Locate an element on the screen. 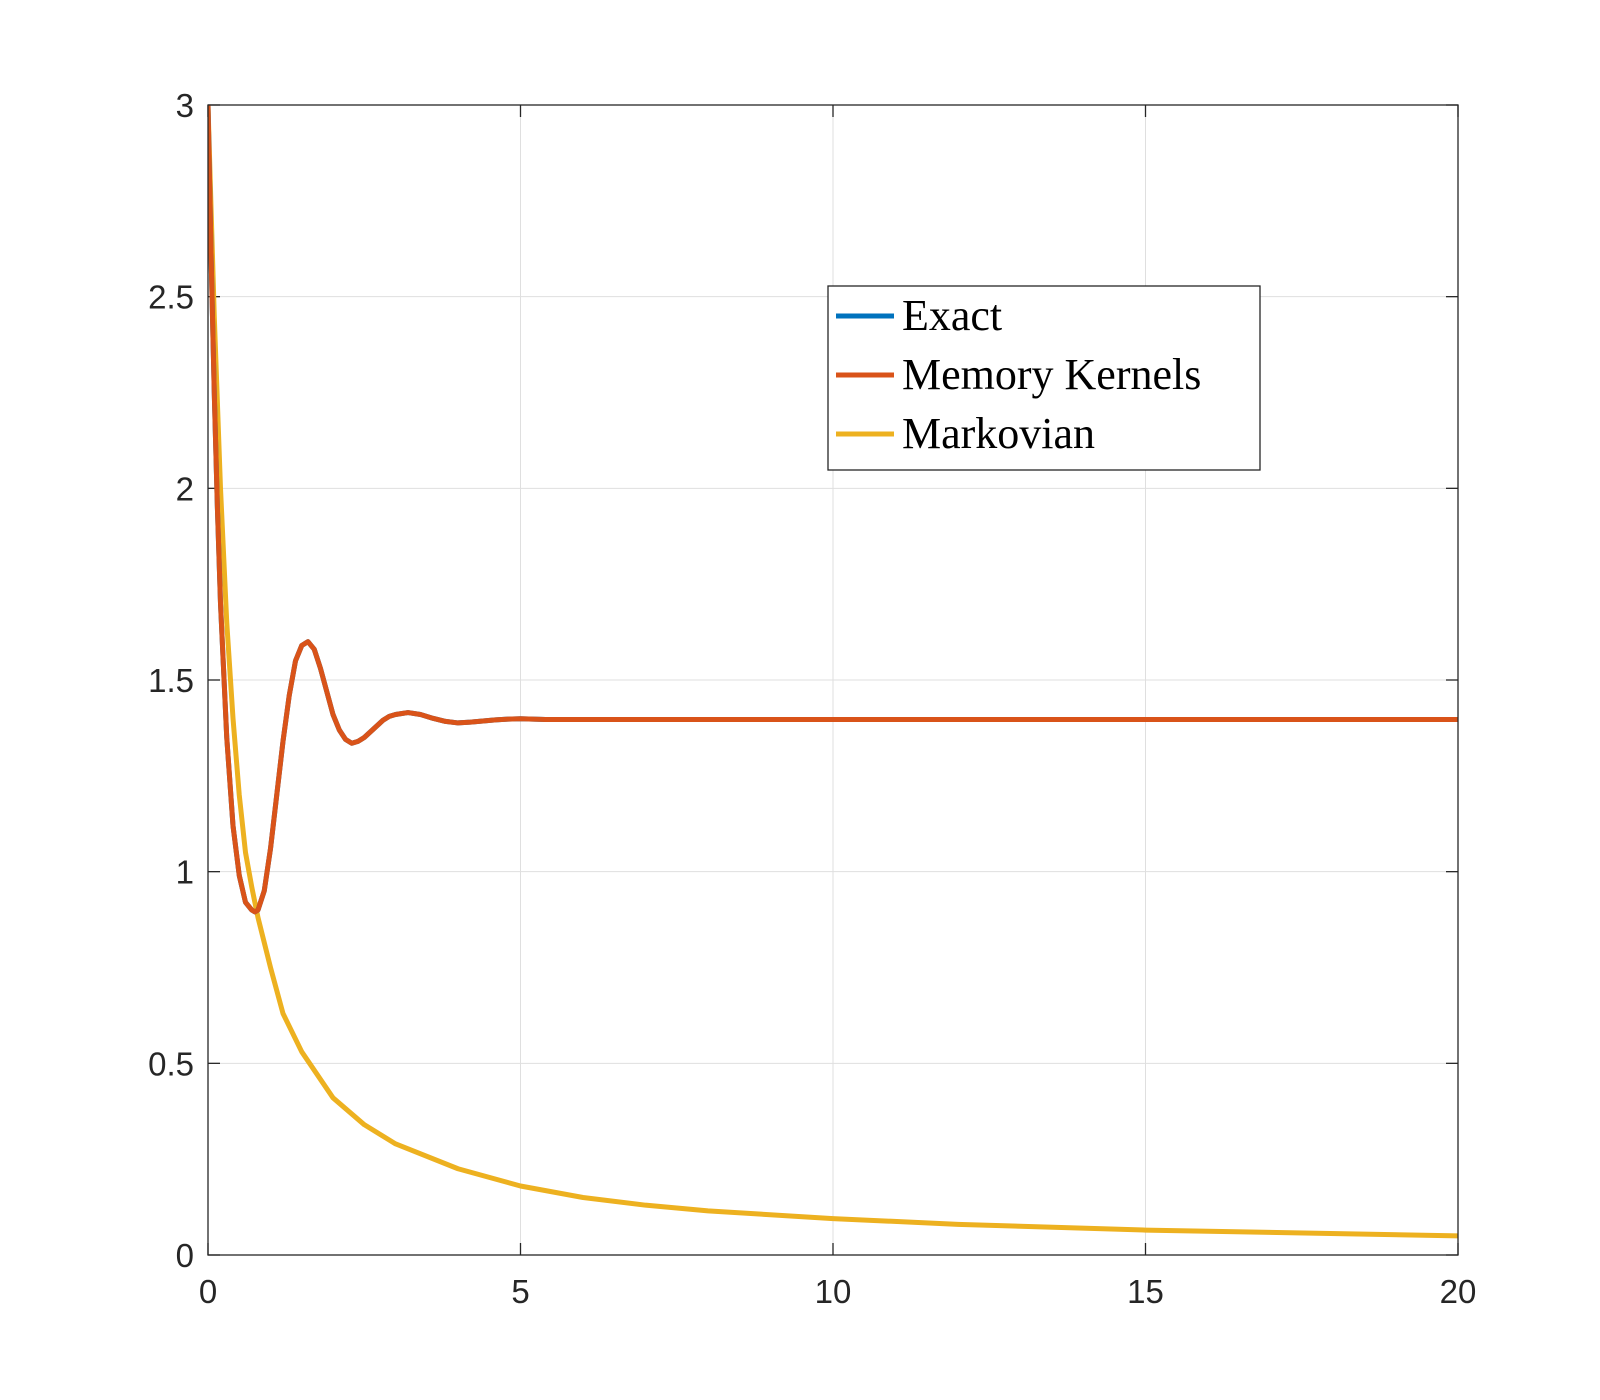  legend: Exact Memory Kernels Markovian is located at coordinates (1044, 378).